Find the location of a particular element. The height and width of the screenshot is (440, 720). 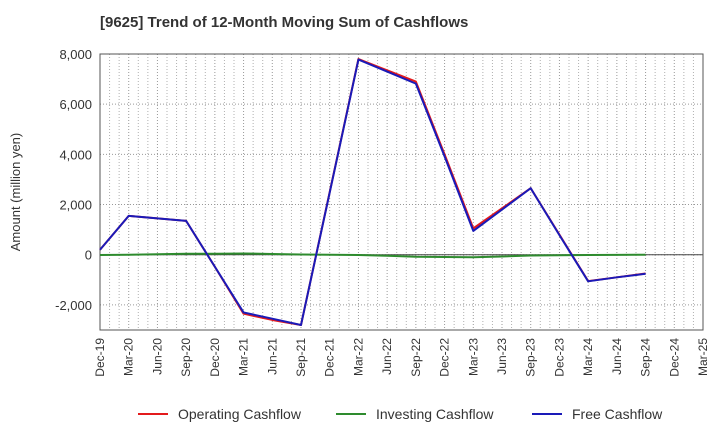

legend-label: Free Cashflow is located at coordinates (617, 414).